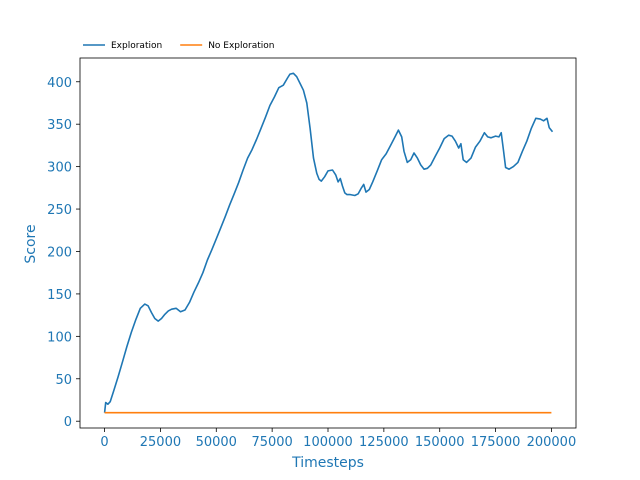  I want to click on x-tick-label: 0, so click(104, 442).